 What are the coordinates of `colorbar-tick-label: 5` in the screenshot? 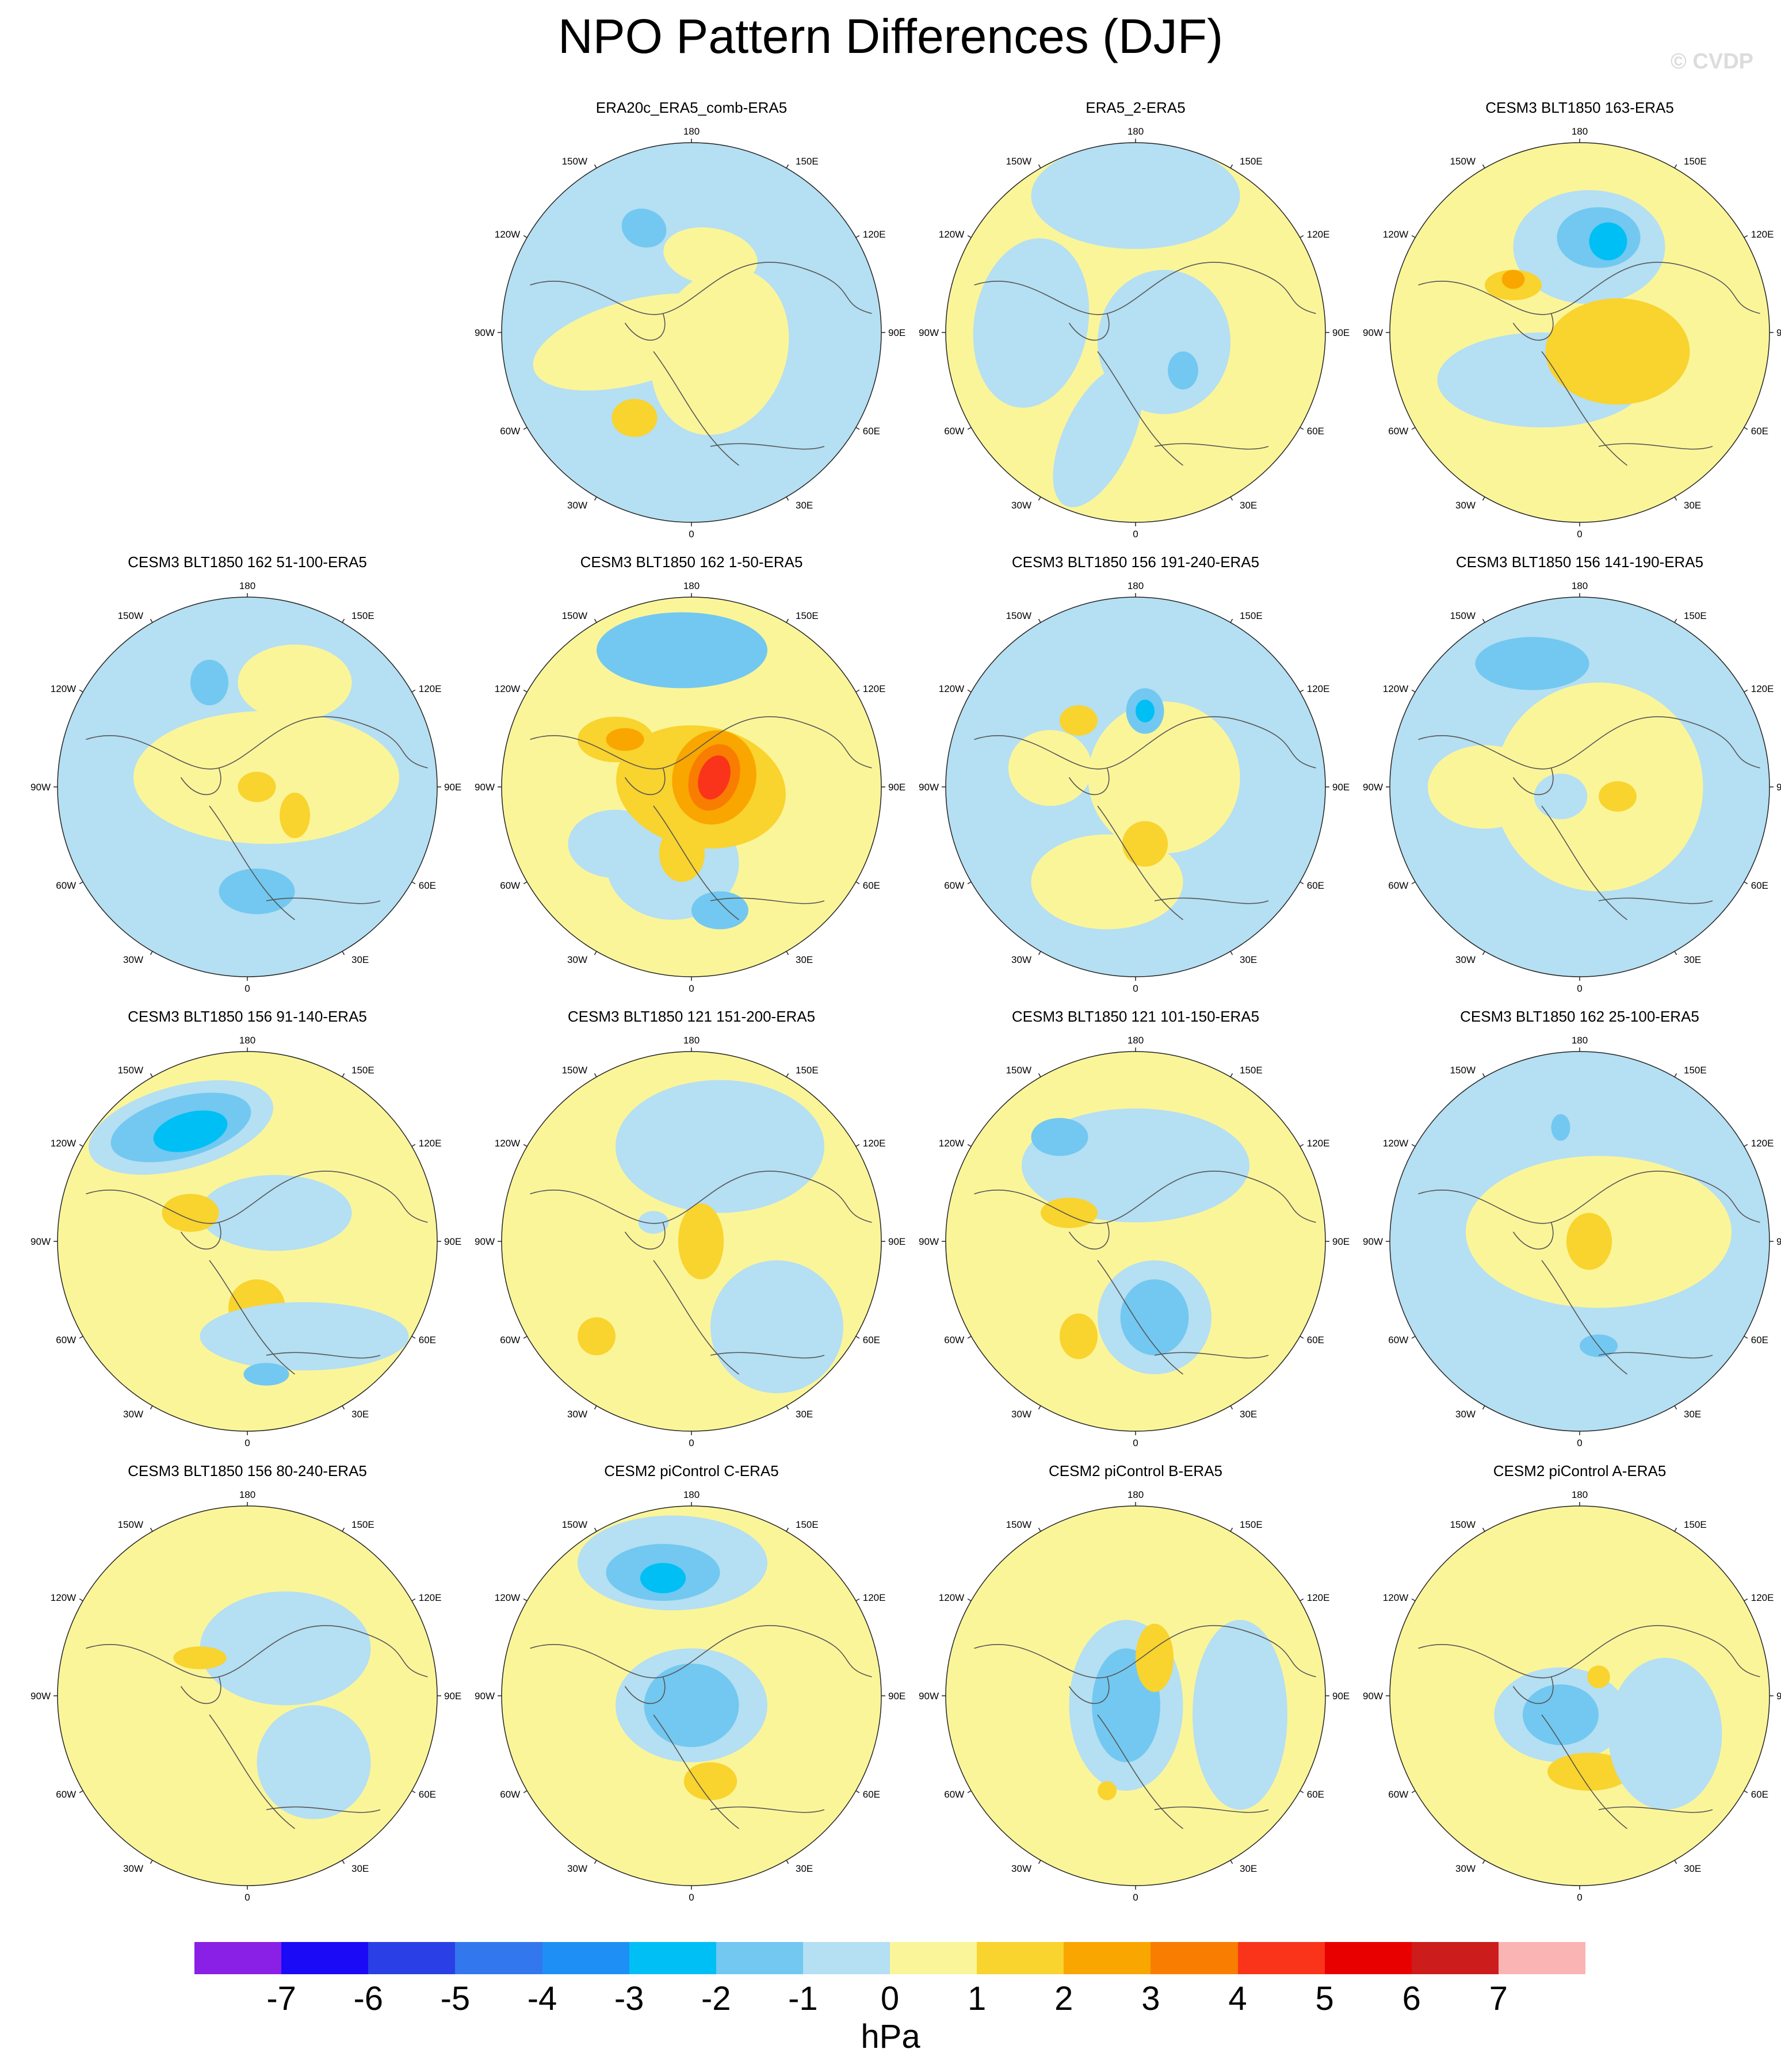 It's located at (1325, 1998).